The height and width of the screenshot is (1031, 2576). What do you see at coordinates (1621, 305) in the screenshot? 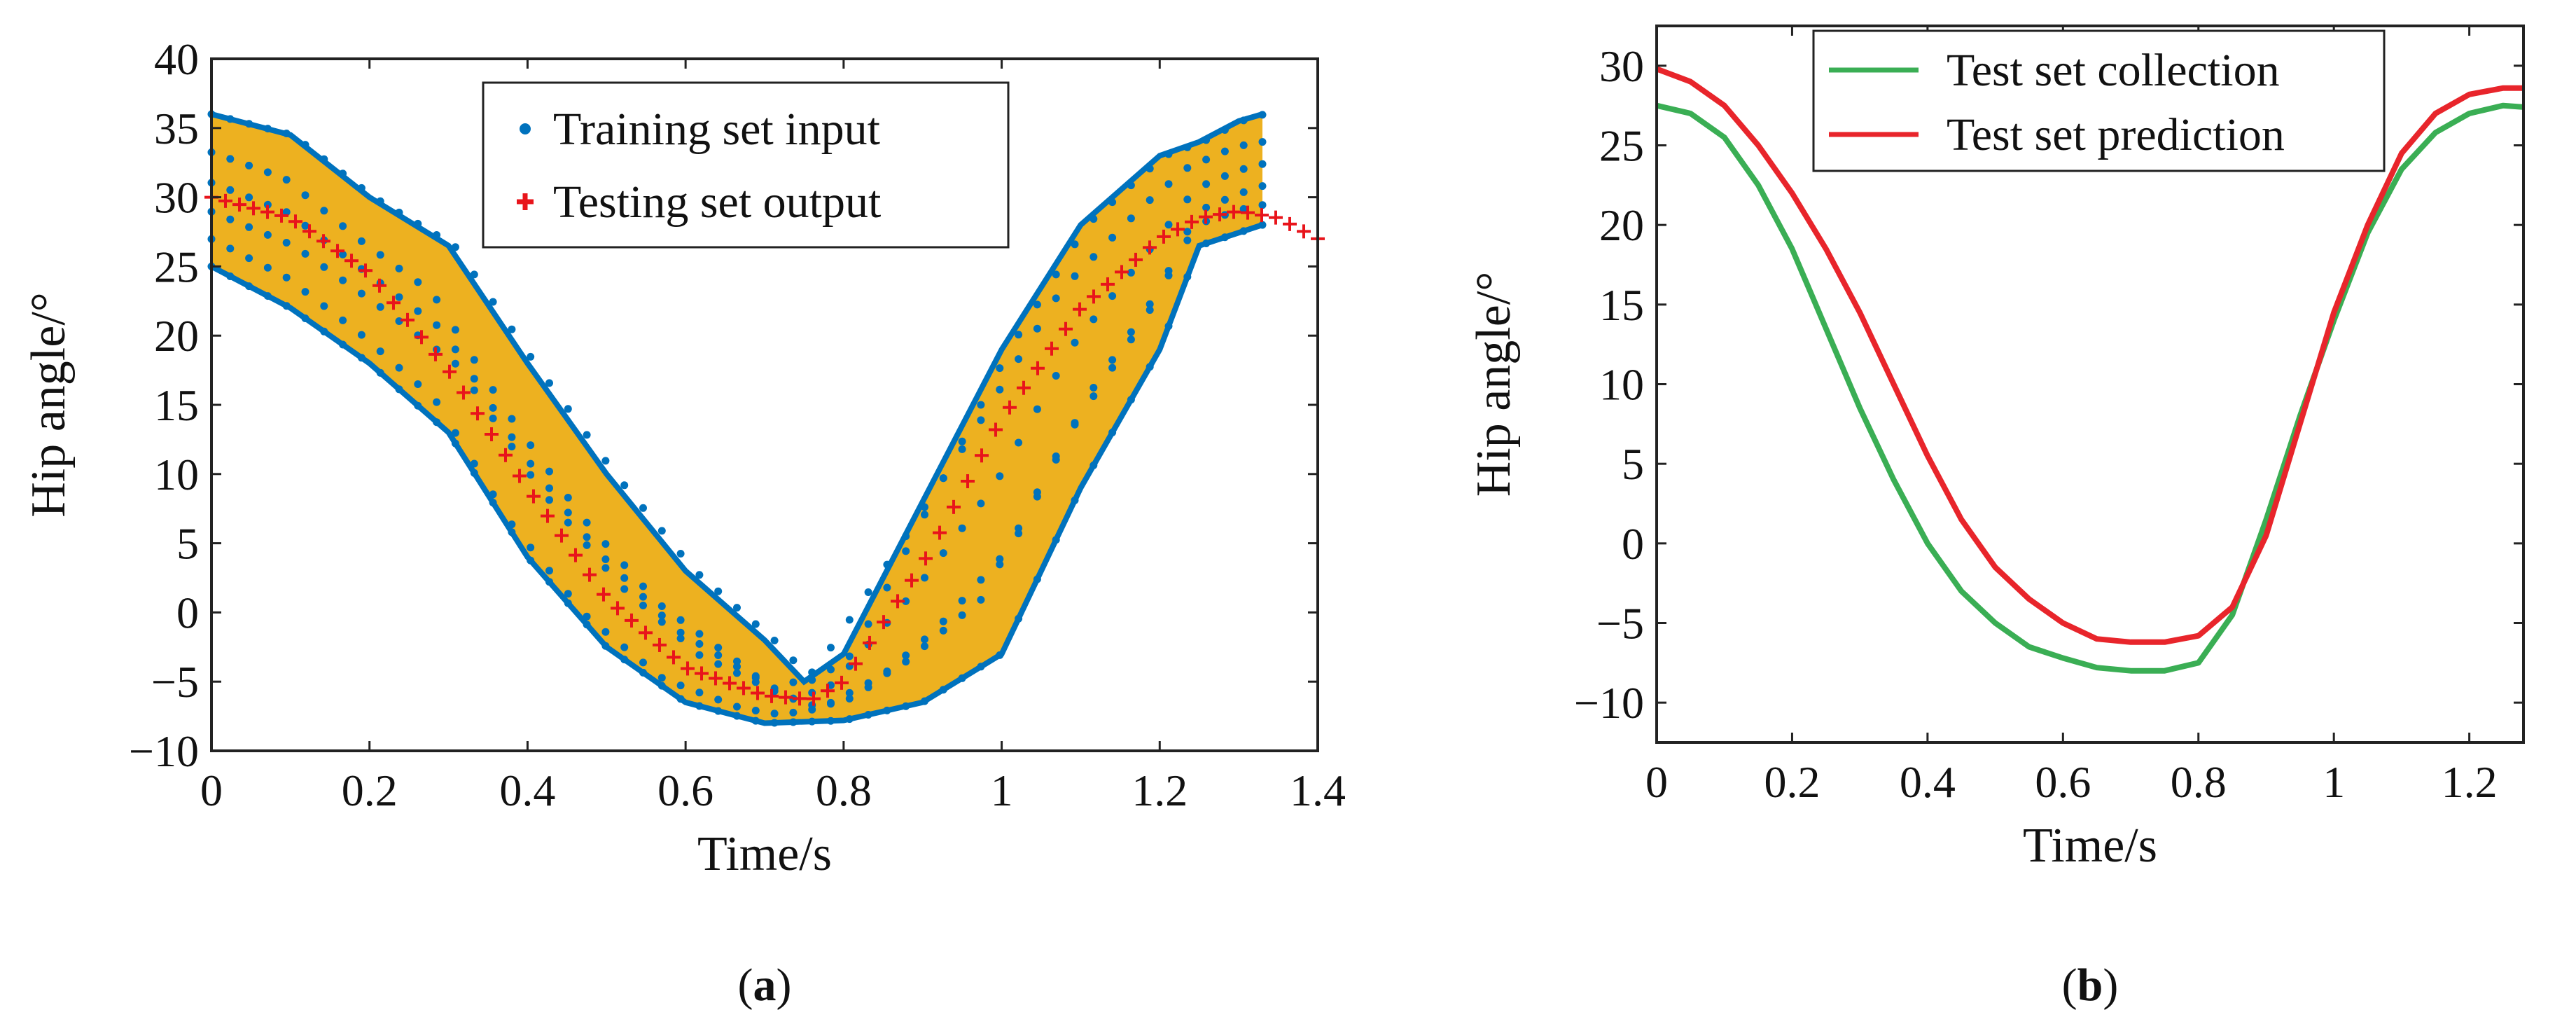
I see `y-tick-label: 15` at bounding box center [1621, 305].